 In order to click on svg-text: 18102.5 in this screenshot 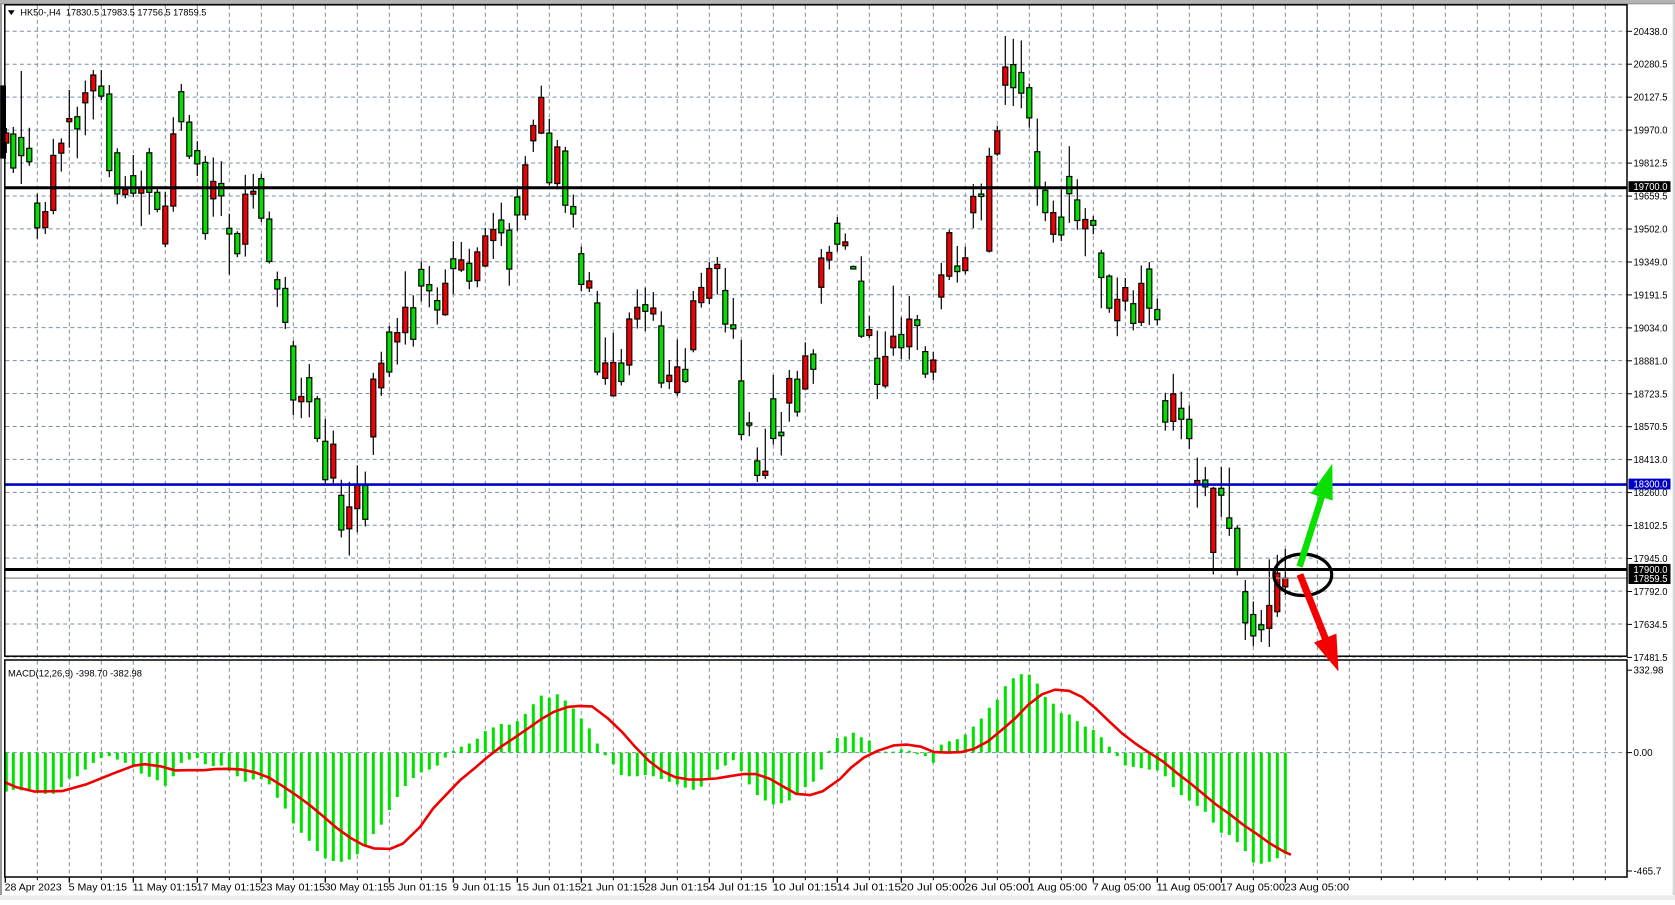, I will do `click(1651, 526)`.